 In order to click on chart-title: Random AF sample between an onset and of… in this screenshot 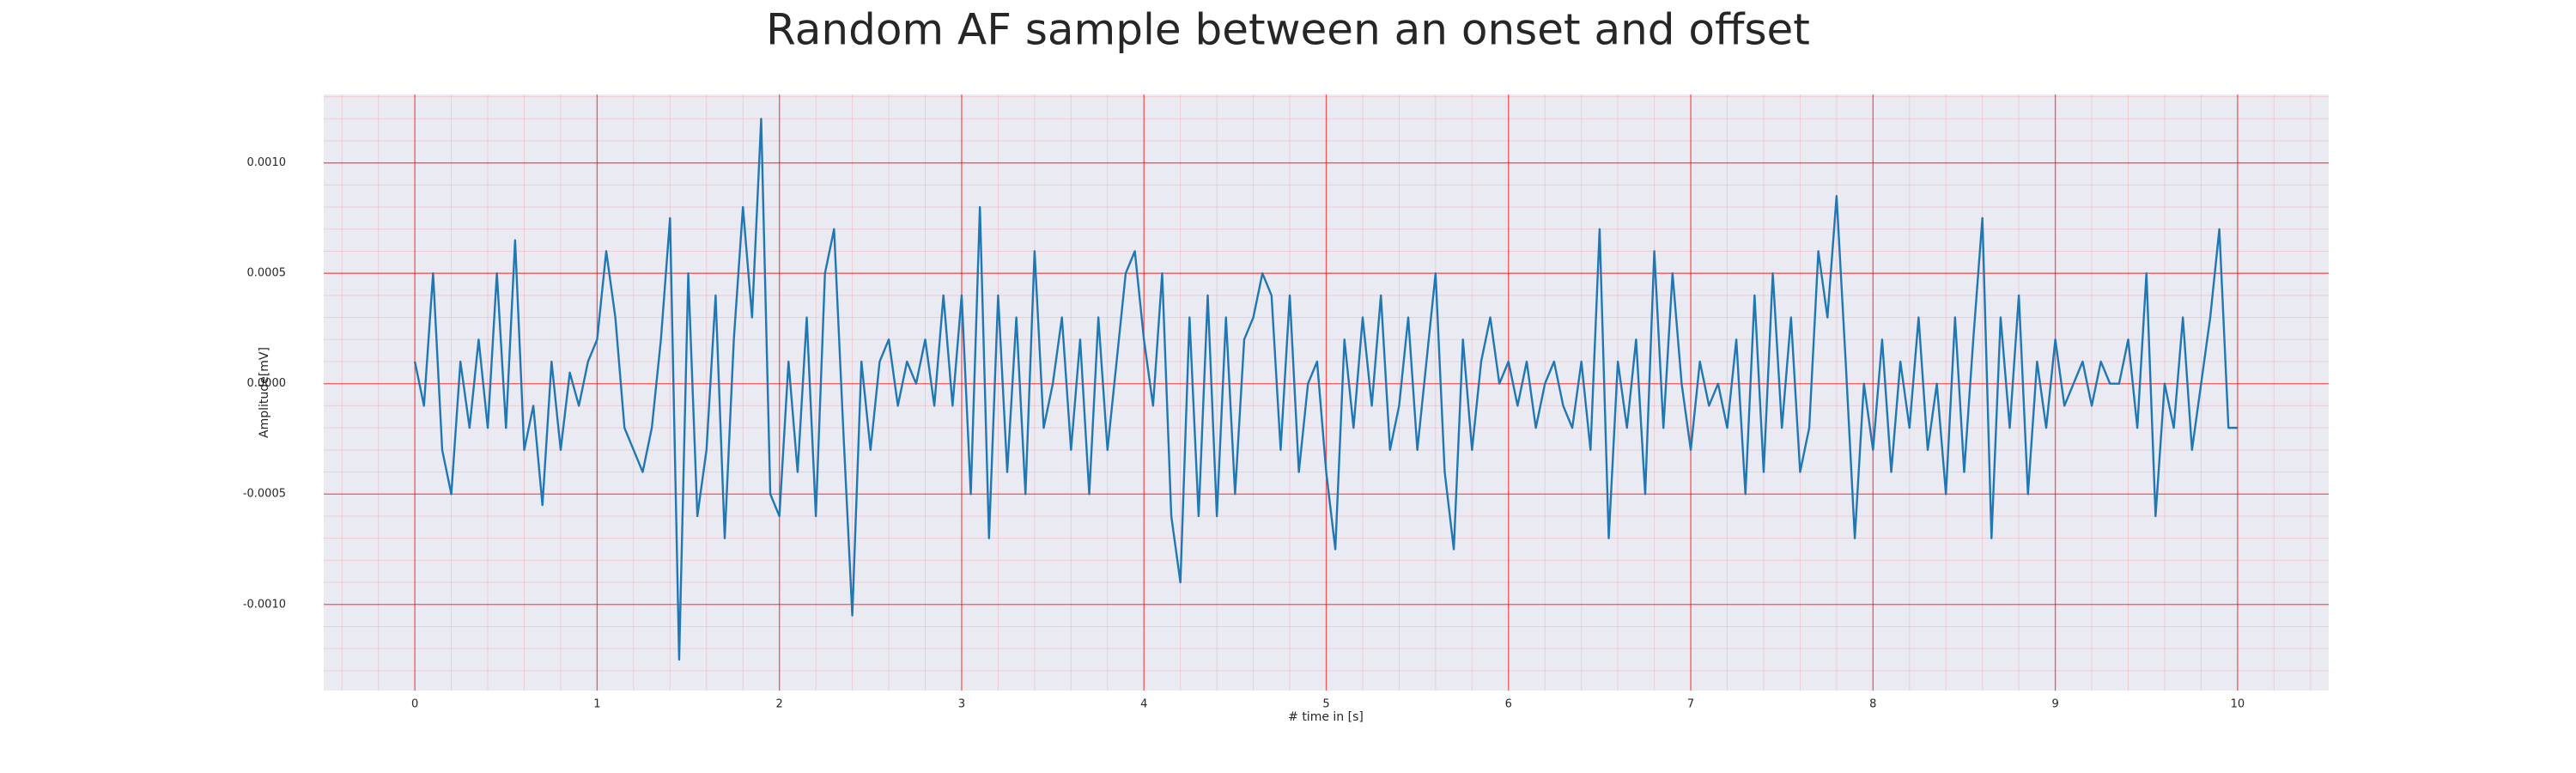, I will do `click(1288, 30)`.